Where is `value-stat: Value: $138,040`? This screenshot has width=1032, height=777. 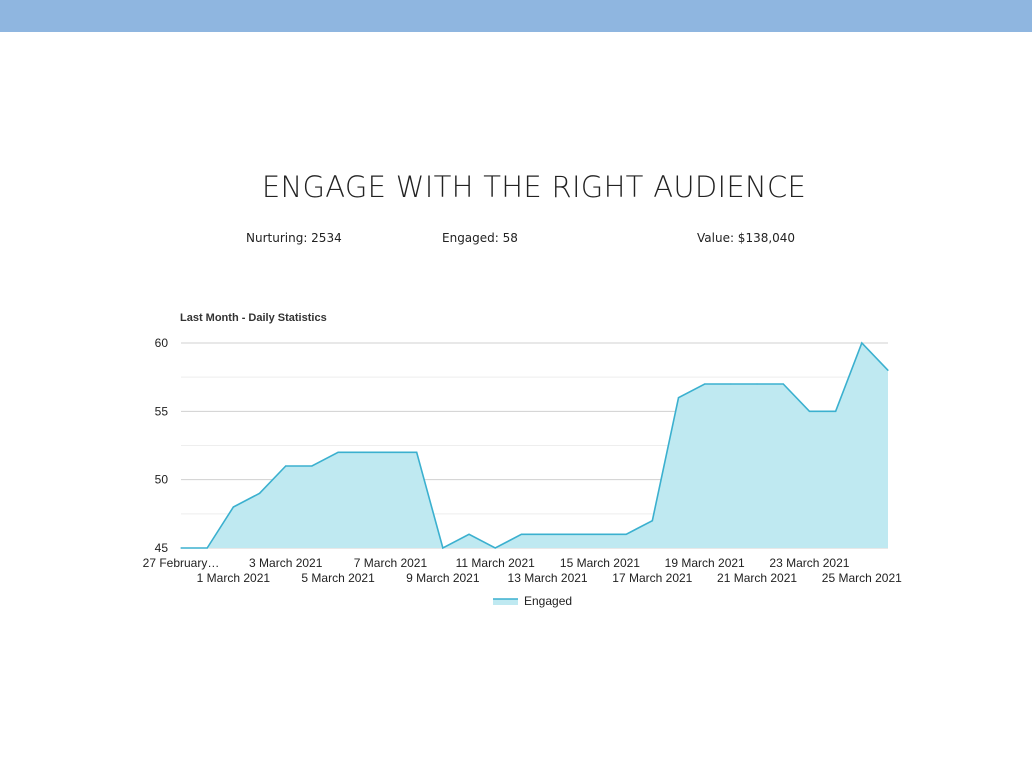
value-stat: Value: $138,040 is located at coordinates (746, 238).